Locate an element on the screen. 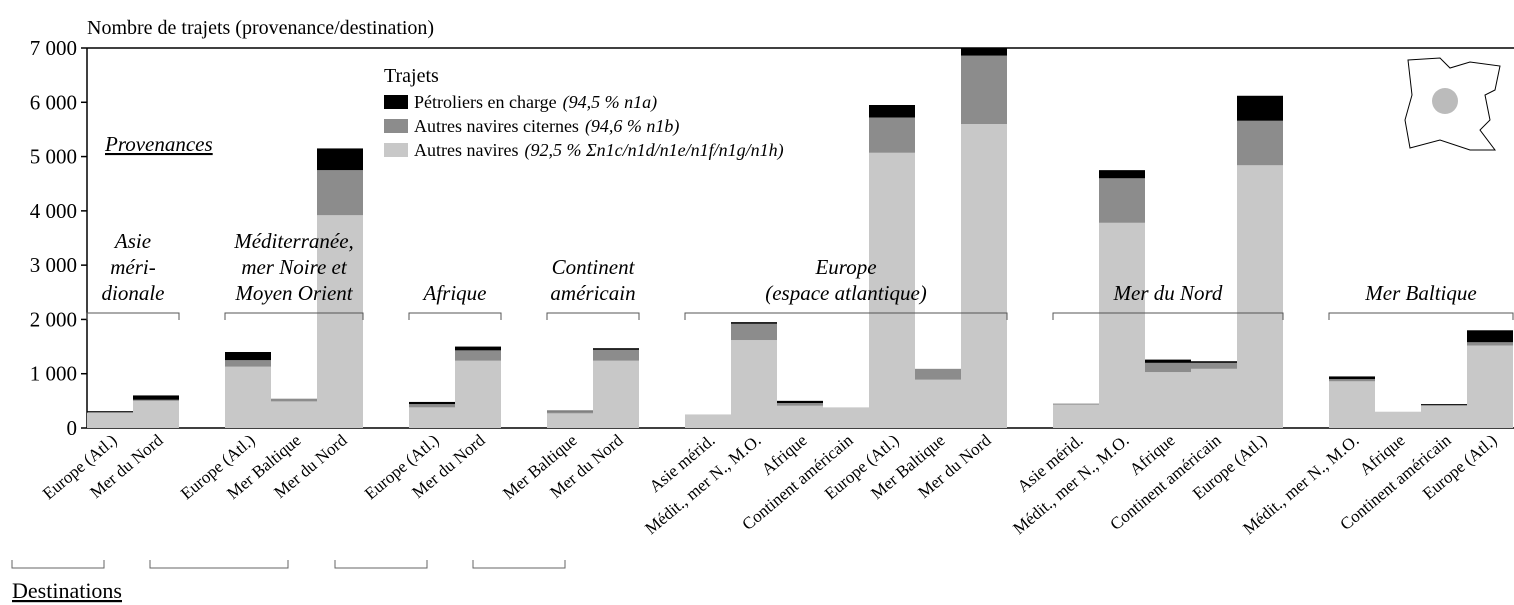  y-tick-label: 1 000 is located at coordinates (53, 374).